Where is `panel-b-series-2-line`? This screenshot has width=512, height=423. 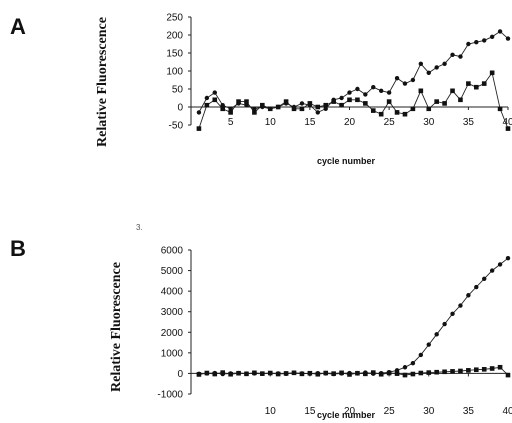
panel-b-series-2-line is located at coordinates (353, 371).